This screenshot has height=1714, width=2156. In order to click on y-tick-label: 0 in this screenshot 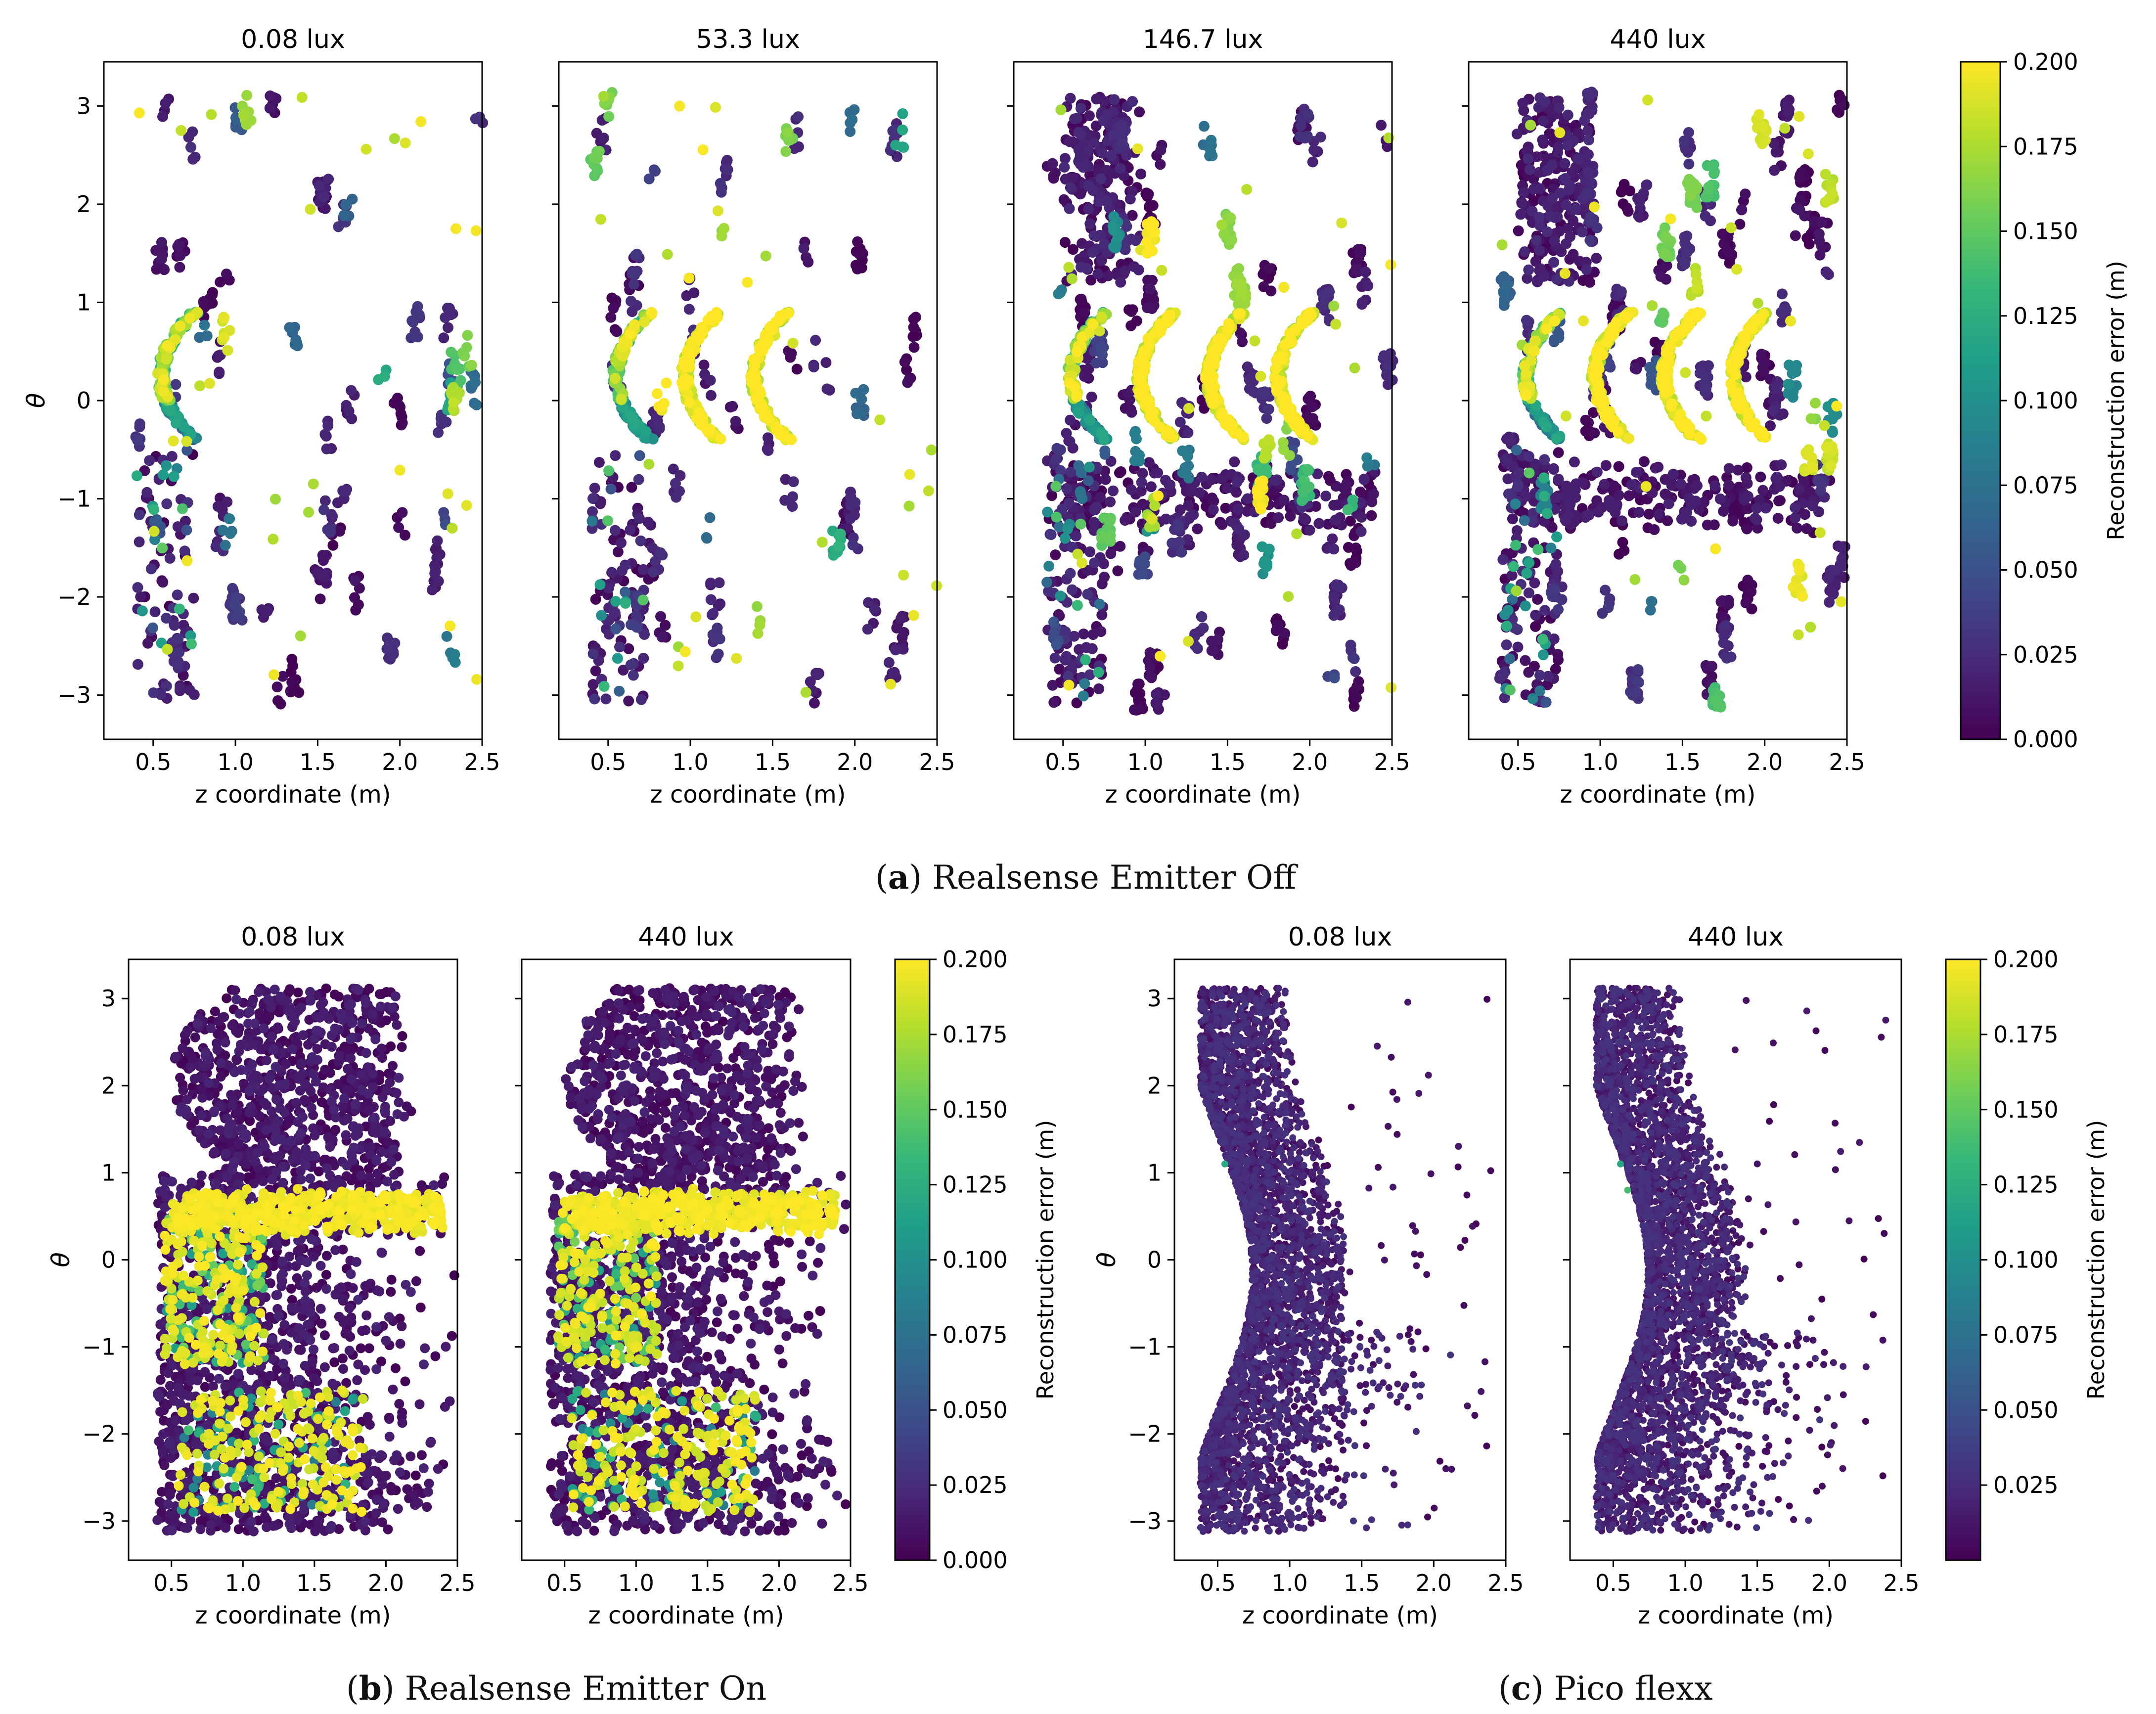, I will do `click(84, 400)`.